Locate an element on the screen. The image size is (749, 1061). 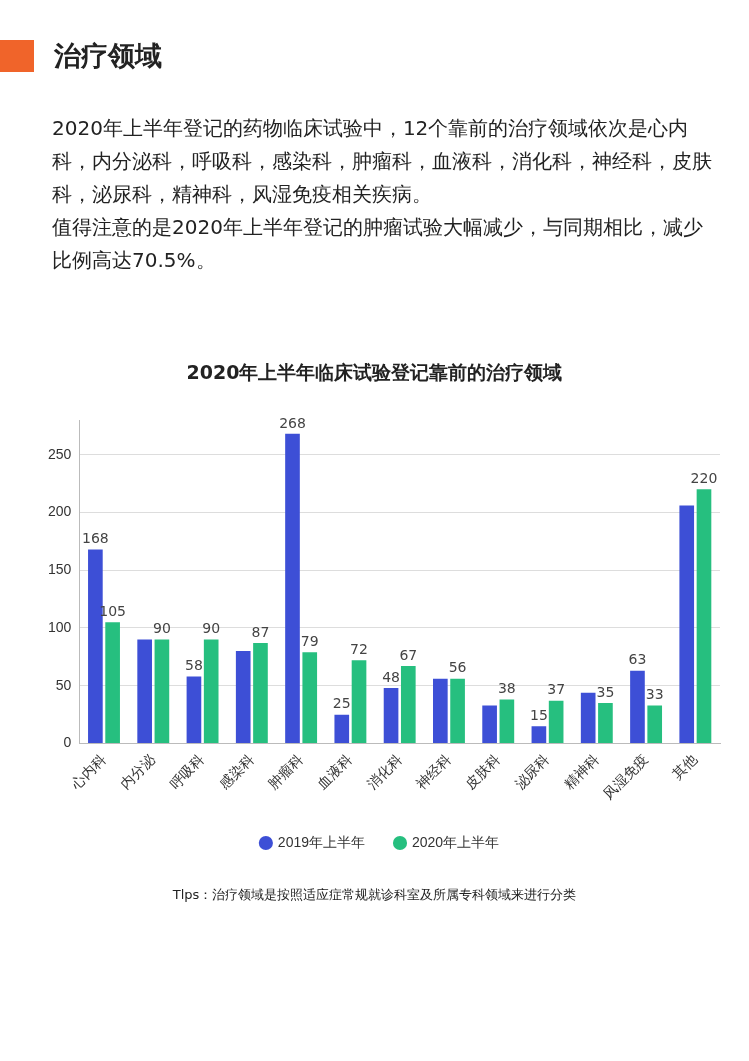
data-label: 56 is located at coordinates (457, 667).